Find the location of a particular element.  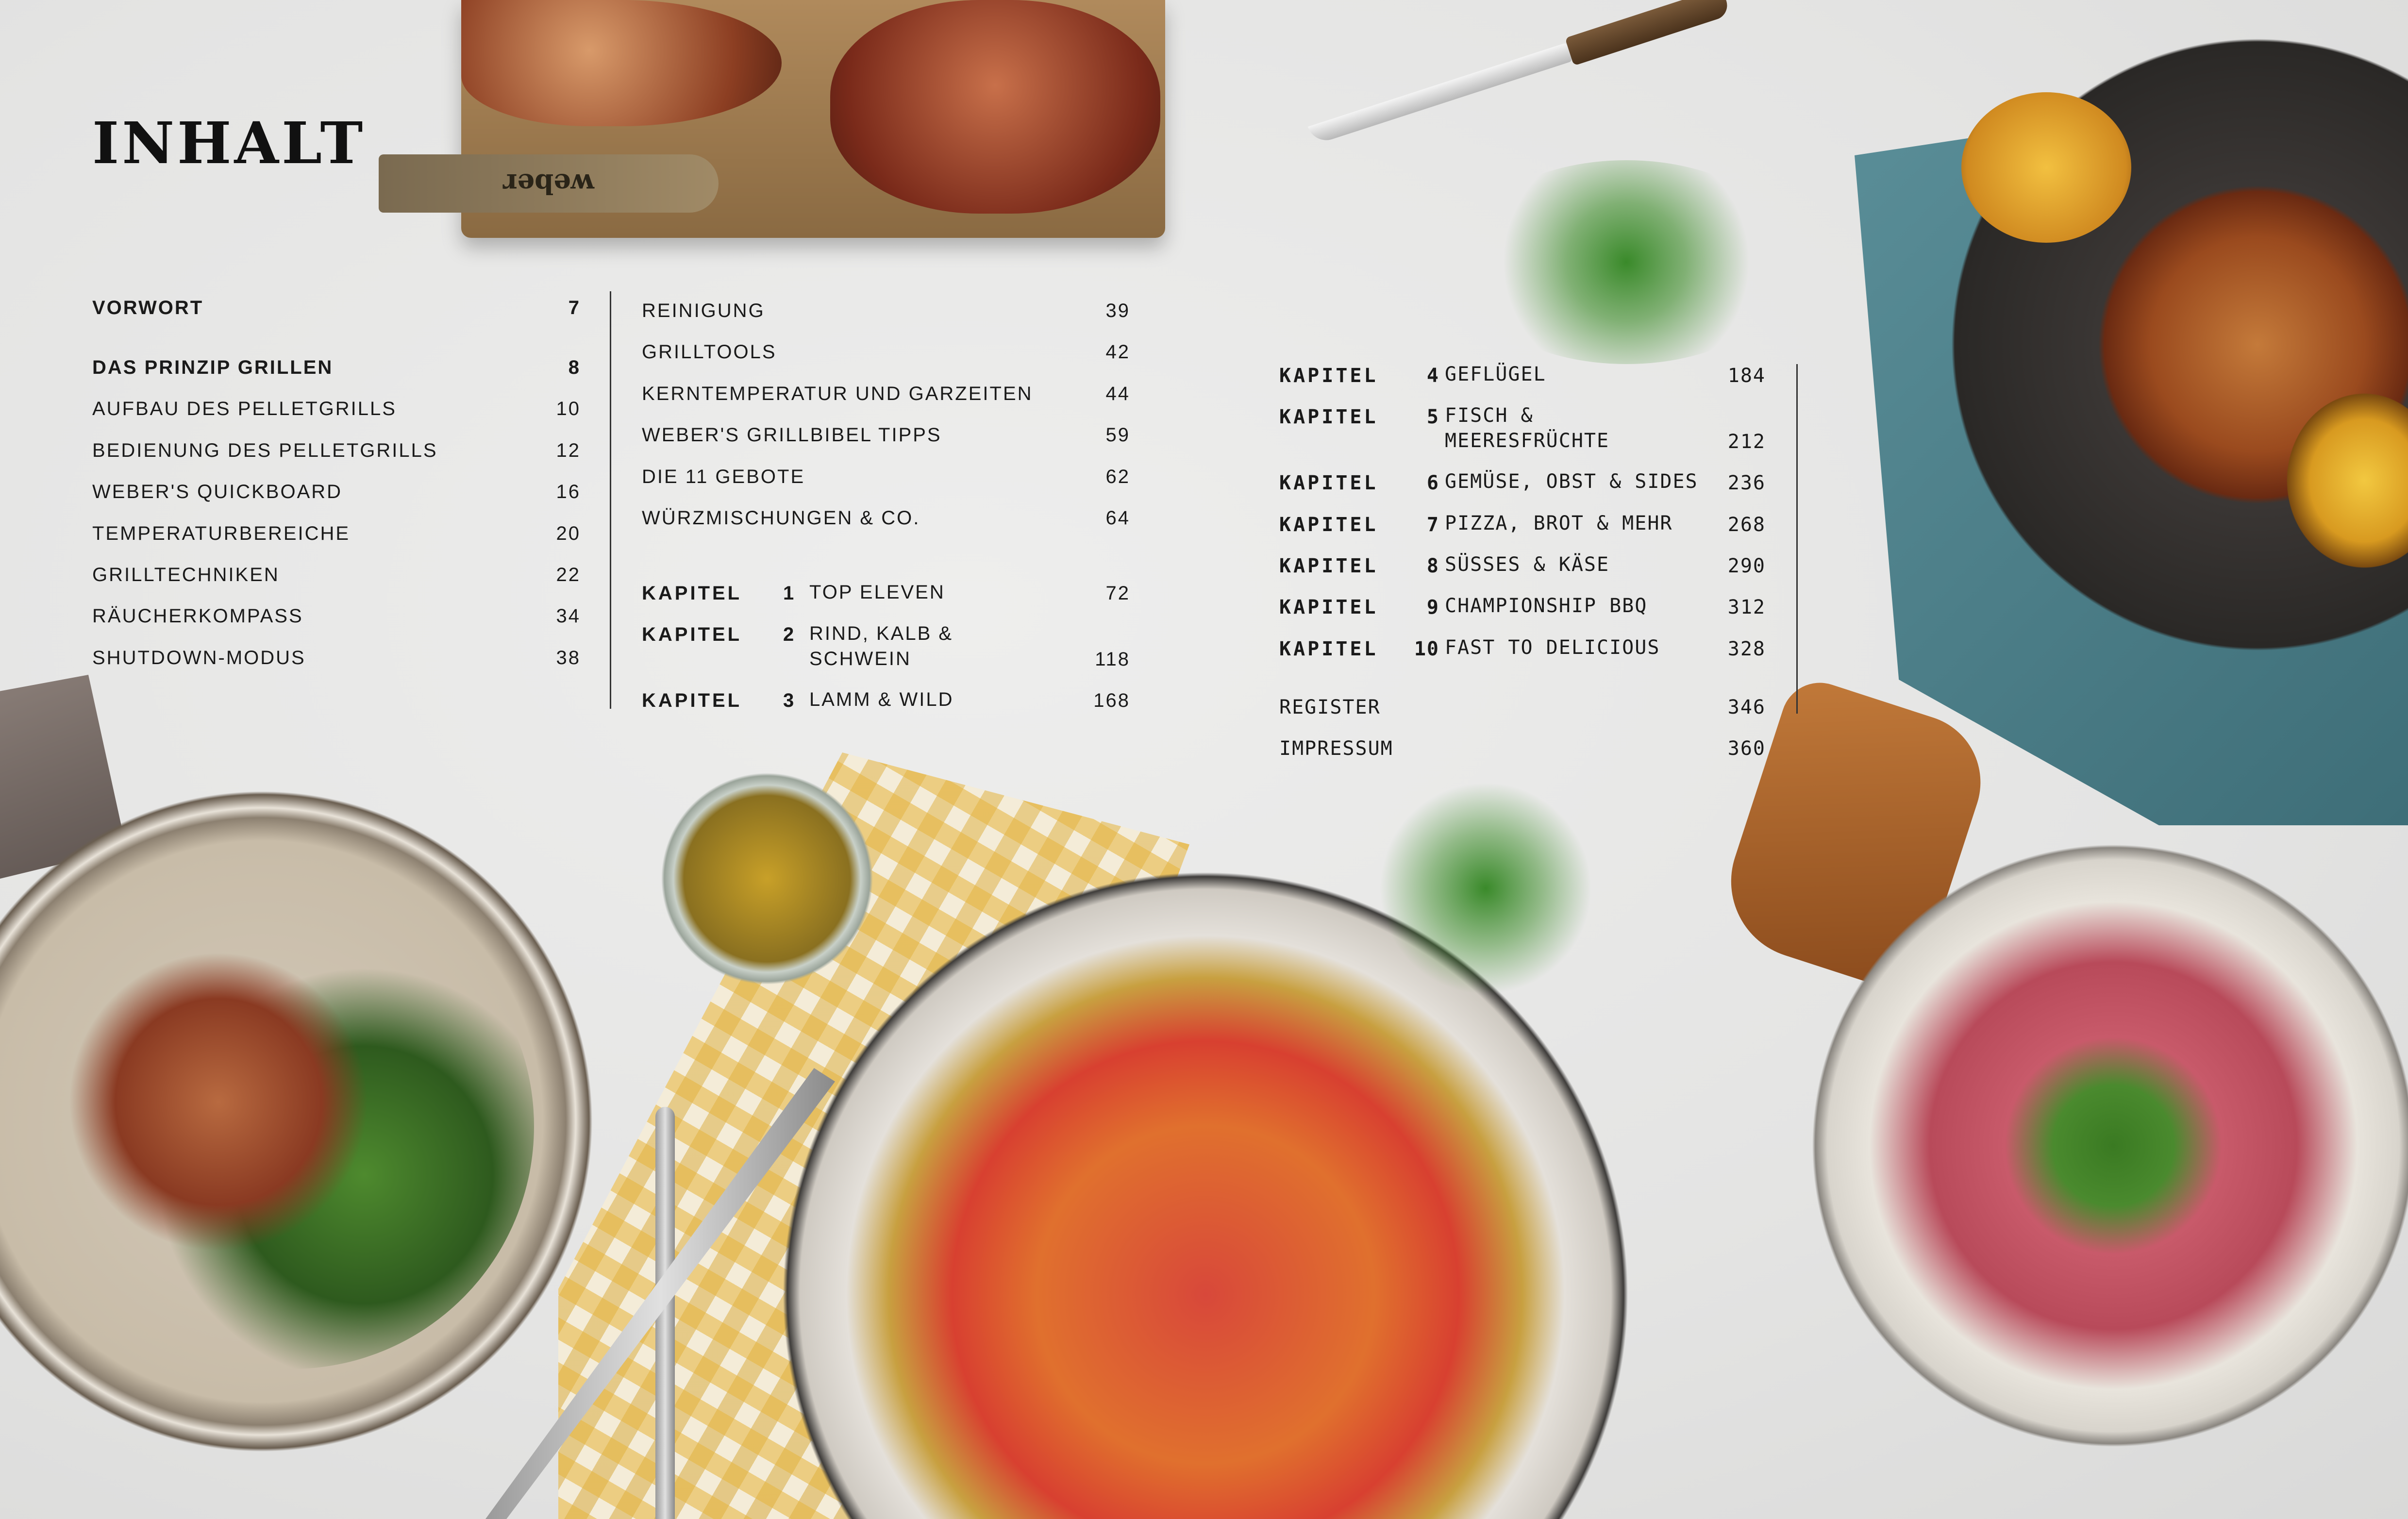

chapter-number: 3 is located at coordinates (790, 701).